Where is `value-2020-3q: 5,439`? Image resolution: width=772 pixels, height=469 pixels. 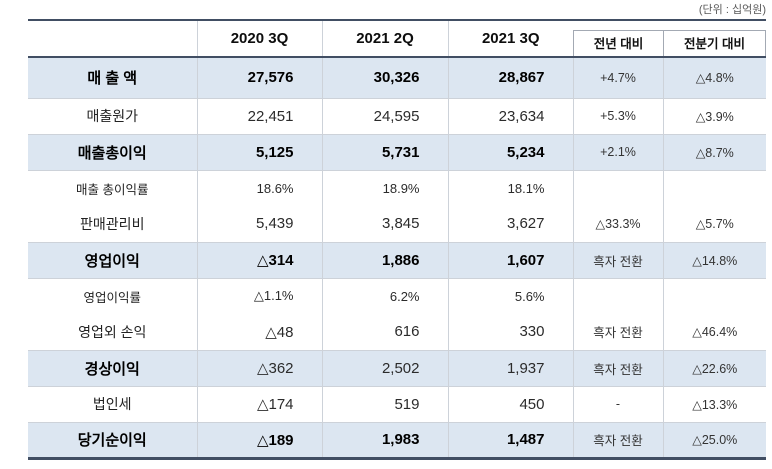
value-2020-3q: 5,439 is located at coordinates (259, 224).